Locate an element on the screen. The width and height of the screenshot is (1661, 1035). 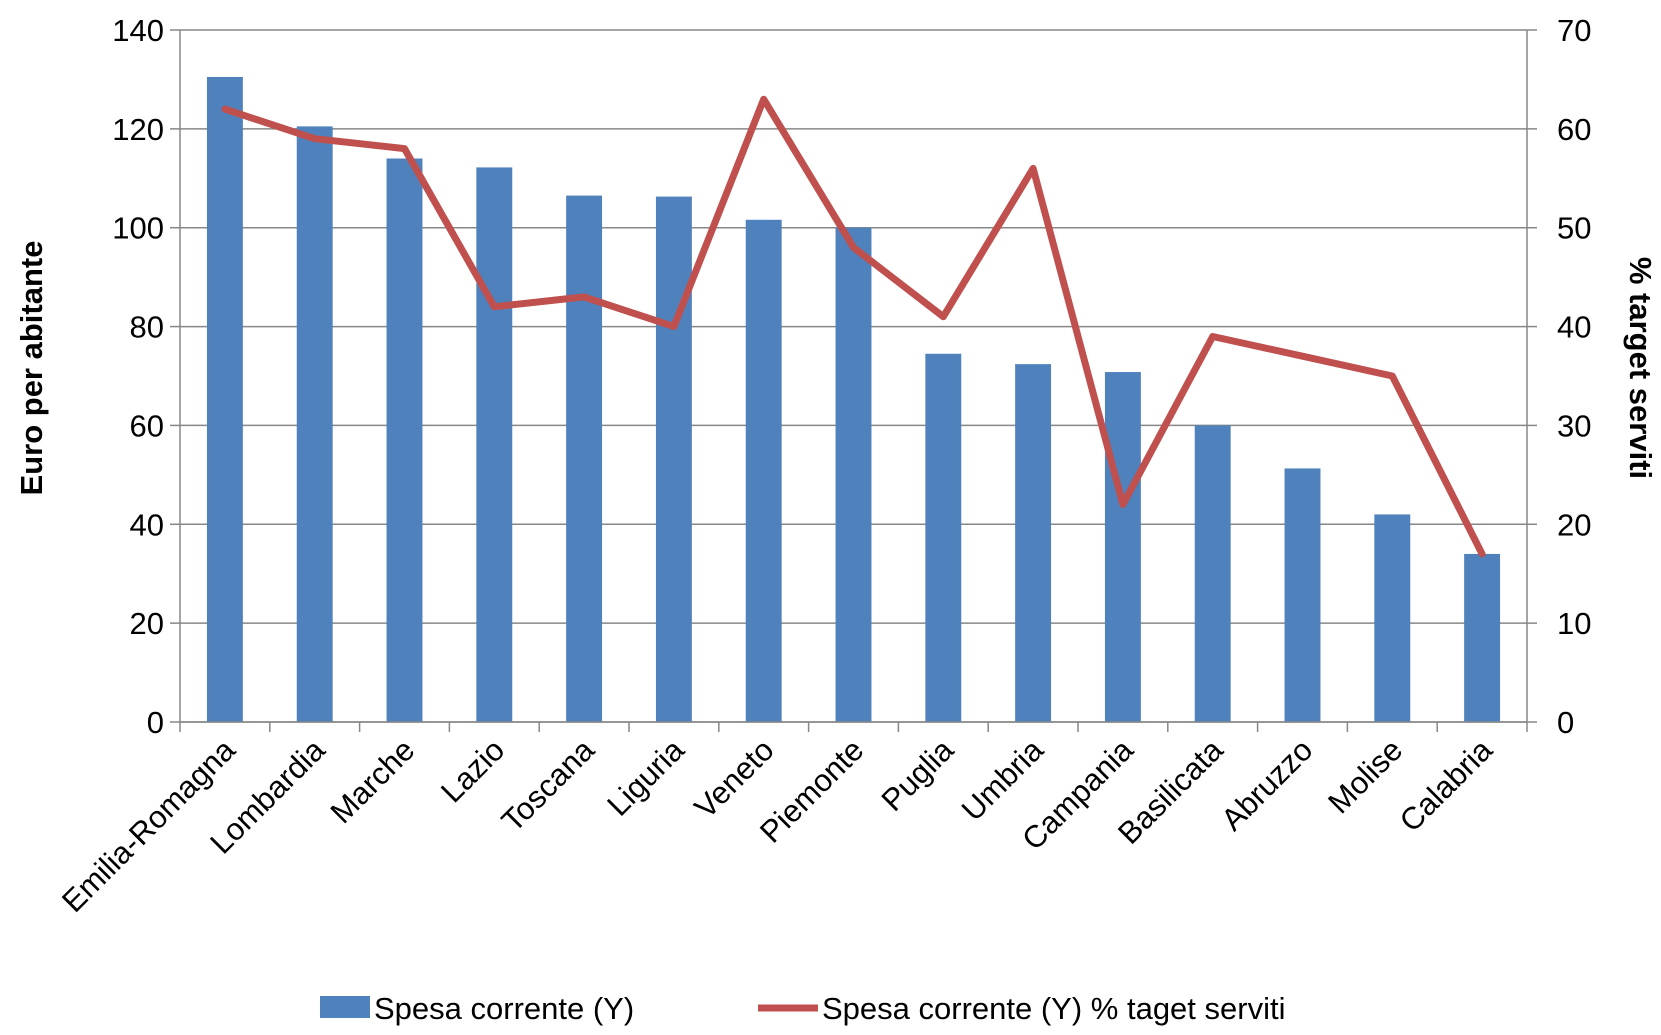
legend-label-bar: Spesa corrente (Y) is located at coordinates (504, 1008).